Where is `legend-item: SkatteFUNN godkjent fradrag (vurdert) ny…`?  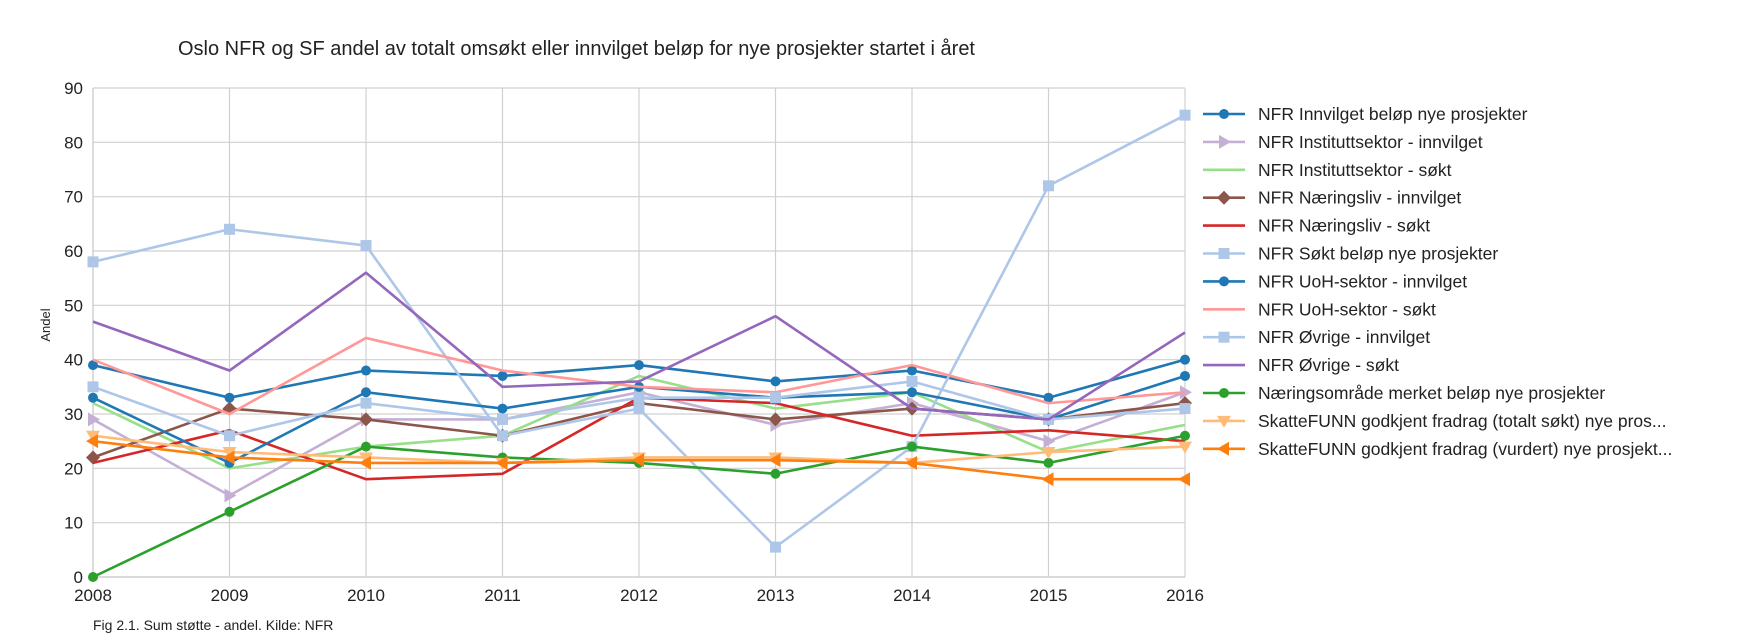 legend-item: SkatteFUNN godkjent fradrag (vurdert) ny… is located at coordinates (1437, 449).